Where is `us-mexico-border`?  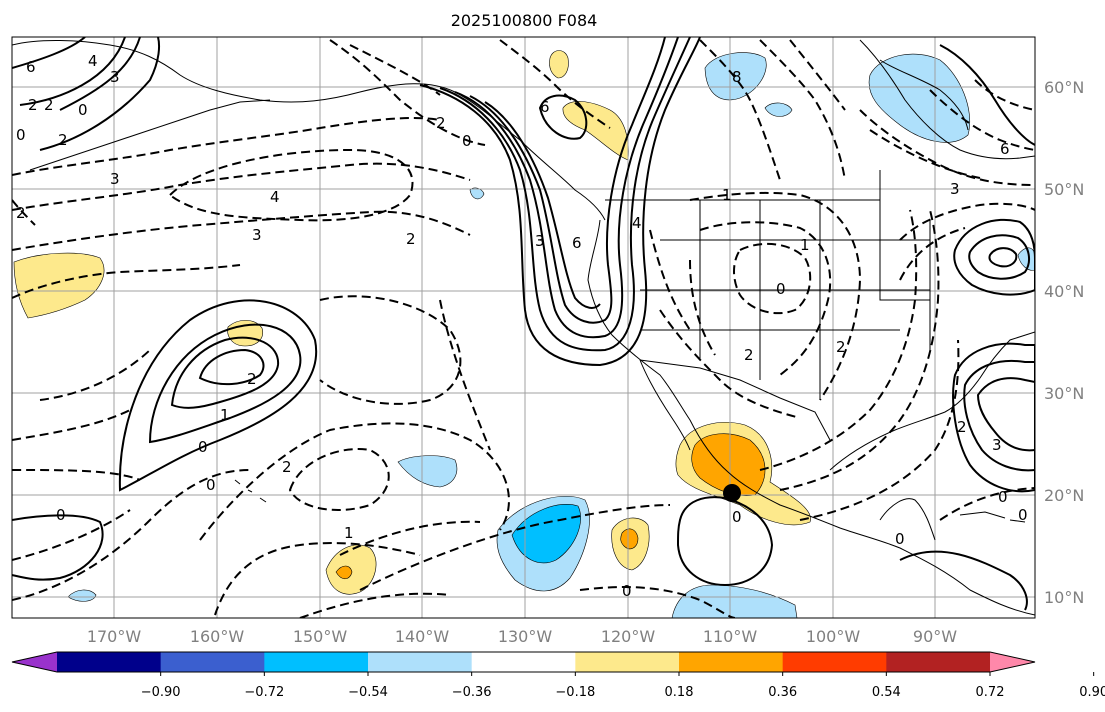
us-mexico-border is located at coordinates (735, 400).